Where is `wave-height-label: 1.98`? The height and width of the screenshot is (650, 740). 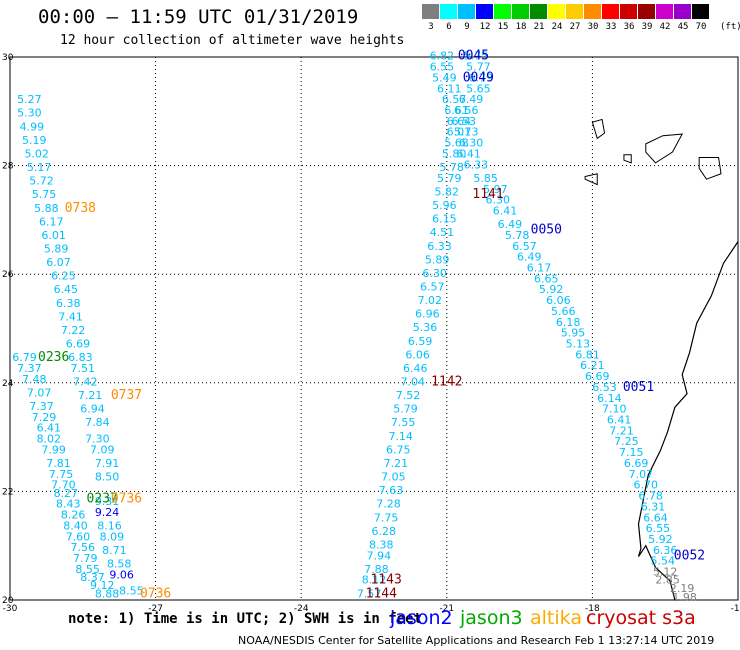 wave-height-label: 1.98 is located at coordinates (684, 597).